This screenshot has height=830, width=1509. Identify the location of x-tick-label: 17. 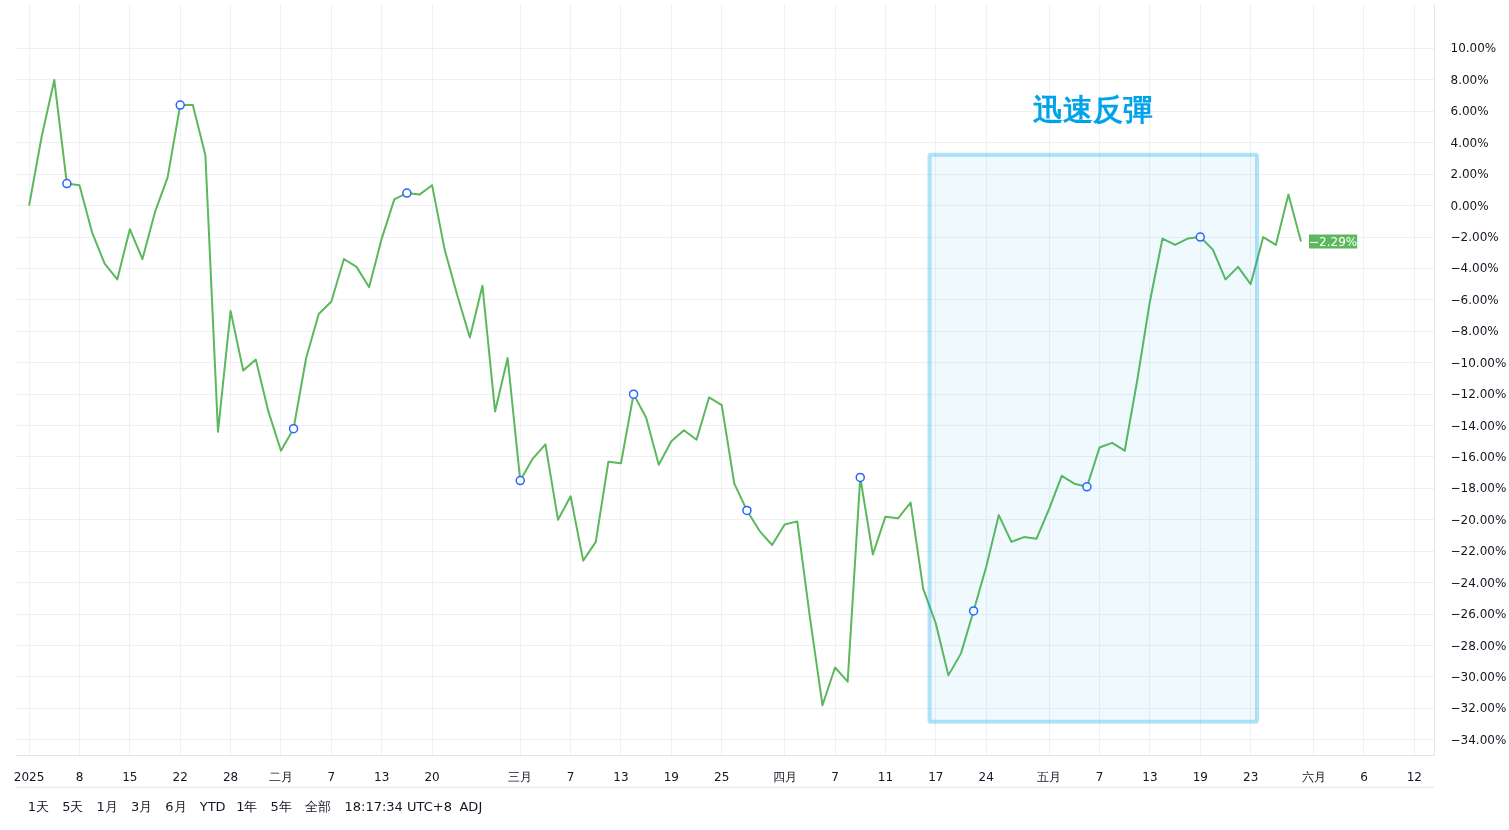
(936, 776).